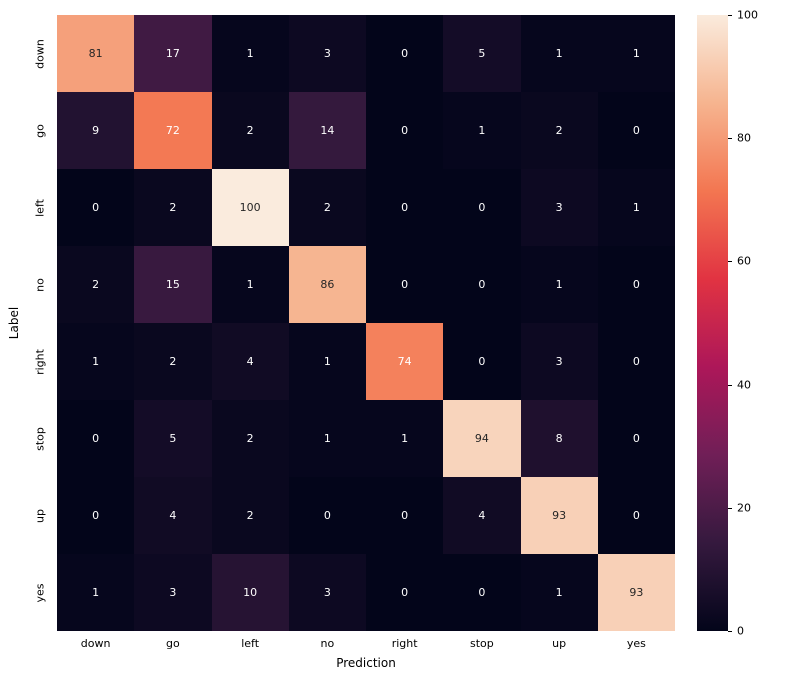 This screenshot has width=788, height=684. Describe the element at coordinates (96, 515) in the screenshot. I see `heatmap-cell-up-down: 0` at that location.